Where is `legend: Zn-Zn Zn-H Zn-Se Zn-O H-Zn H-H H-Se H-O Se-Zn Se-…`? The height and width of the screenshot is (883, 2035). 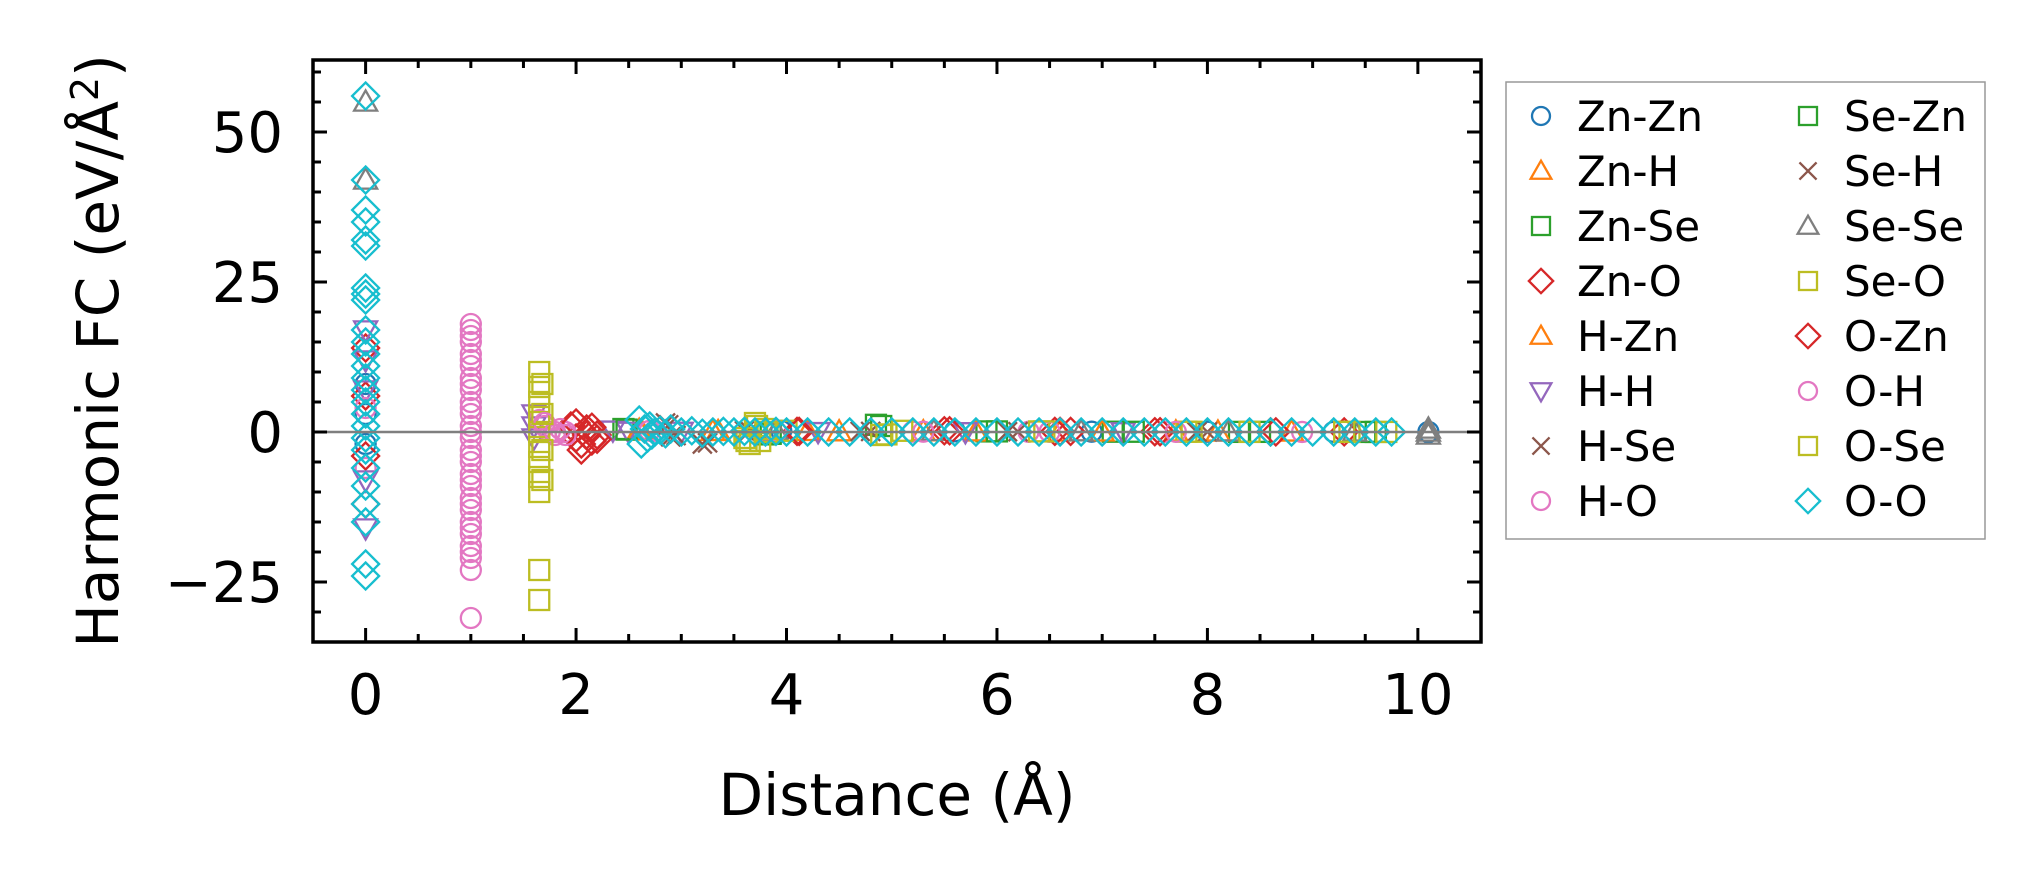
legend: Zn-Zn Zn-H Zn-Se Zn-O H-Zn H-H H-Se H-O Se-Zn Se-… is located at coordinates (1745, 310).